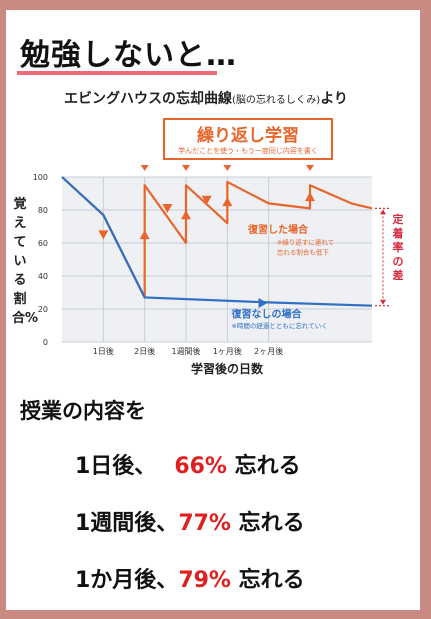  I want to click on annotation-review-note1: ※繰り返すに連れて, so click(305, 242).